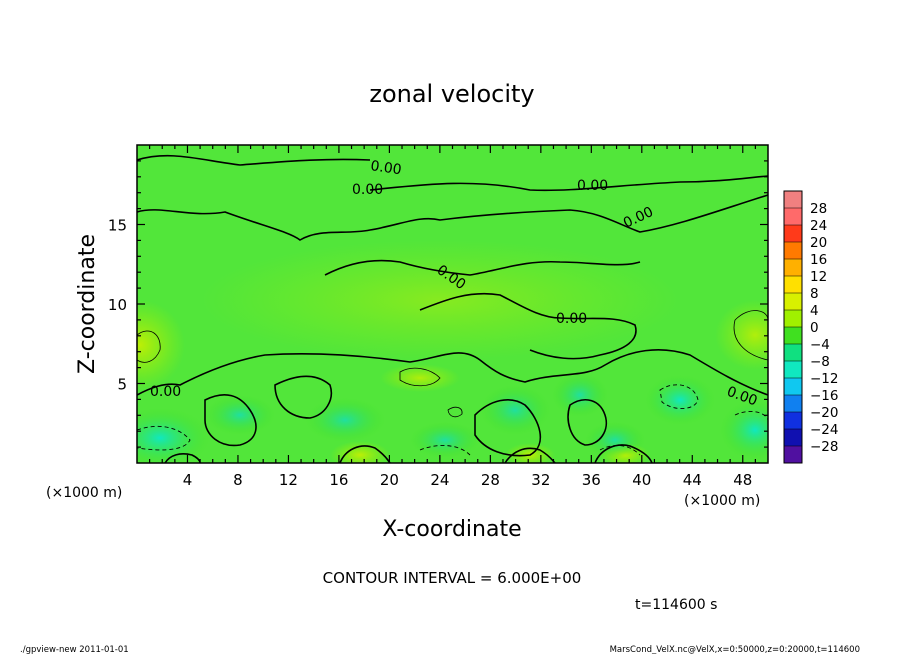 Image resolution: width=904 pixels, height=654 pixels. Describe the element at coordinates (288, 480) in the screenshot. I see `x-tick-label: 12` at that location.